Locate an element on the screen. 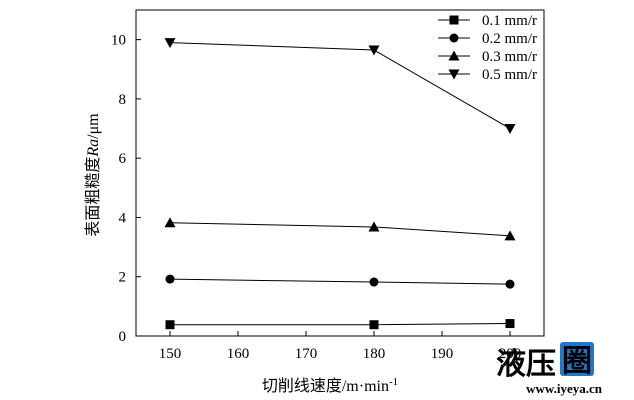  legend-item: 0.3 mm/r is located at coordinates (487, 57).